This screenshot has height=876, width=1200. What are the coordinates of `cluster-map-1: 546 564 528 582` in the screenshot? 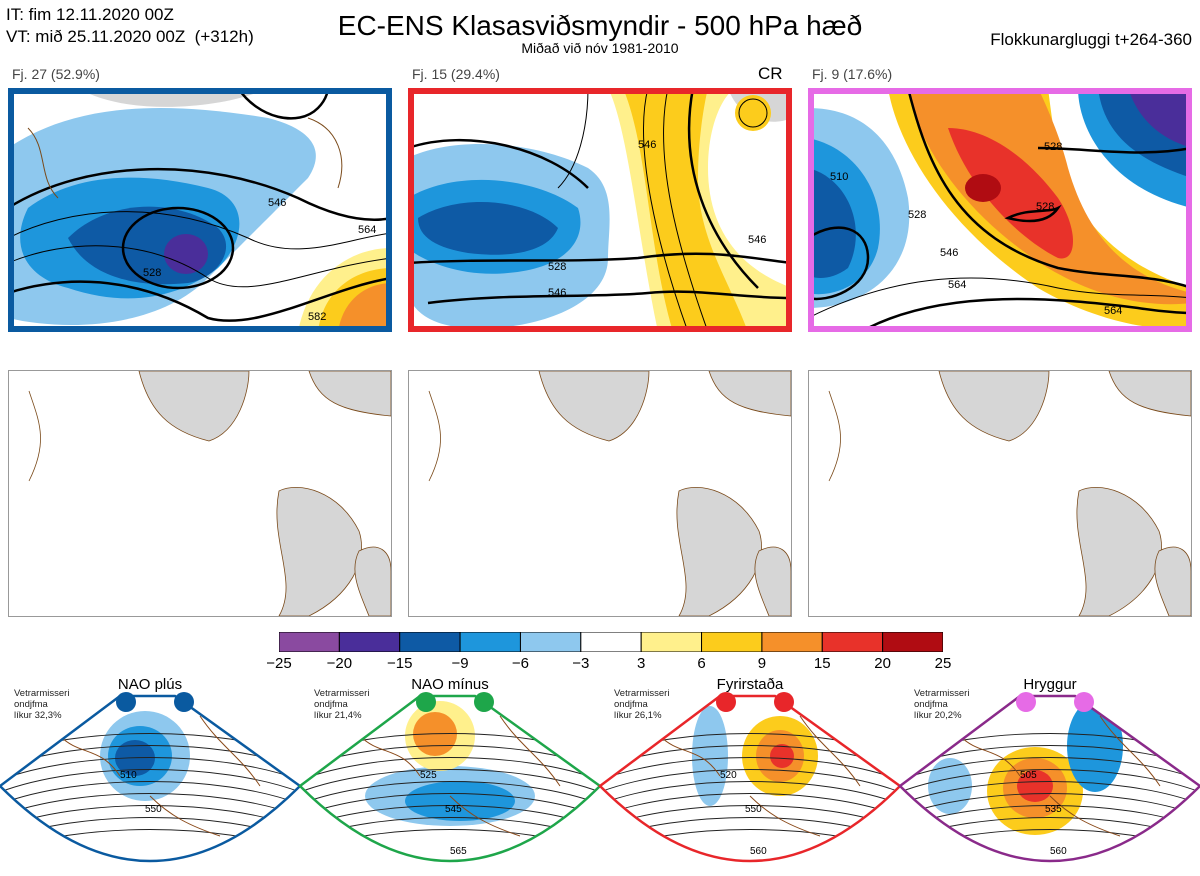 It's located at (200, 210).